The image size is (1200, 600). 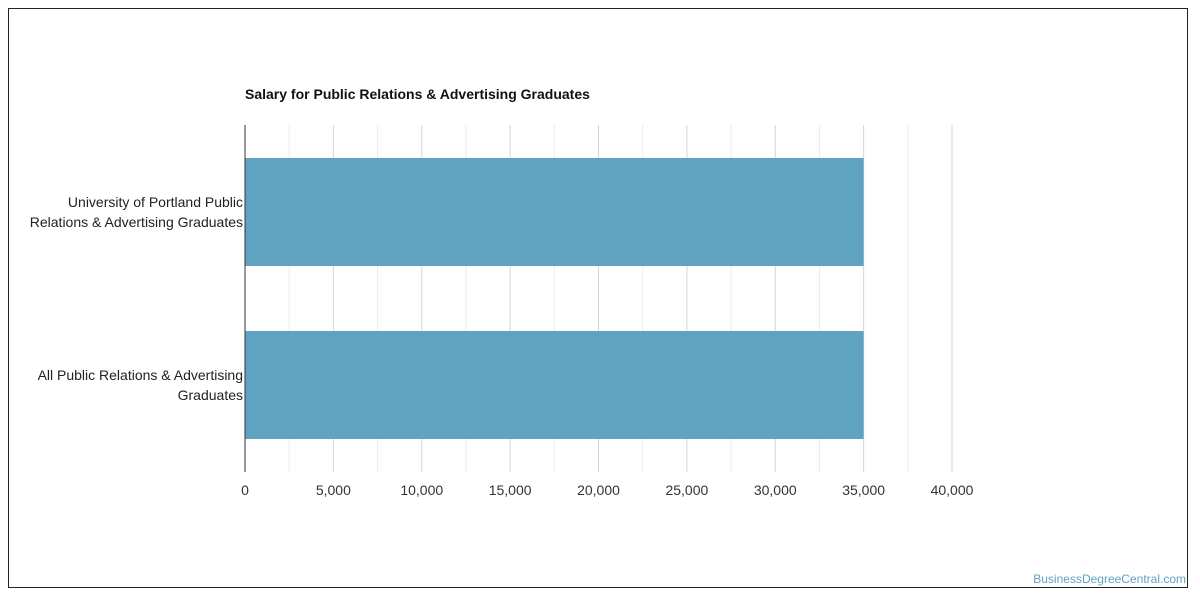 I want to click on x-tick-label: 25,000, so click(x=686, y=490).